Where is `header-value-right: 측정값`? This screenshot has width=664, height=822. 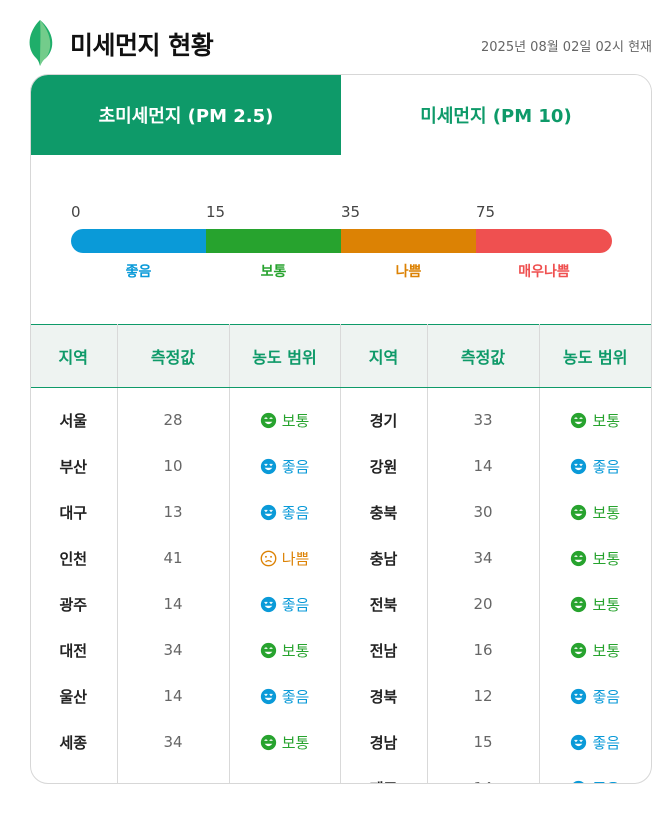 header-value-right: 측정값 is located at coordinates (483, 356).